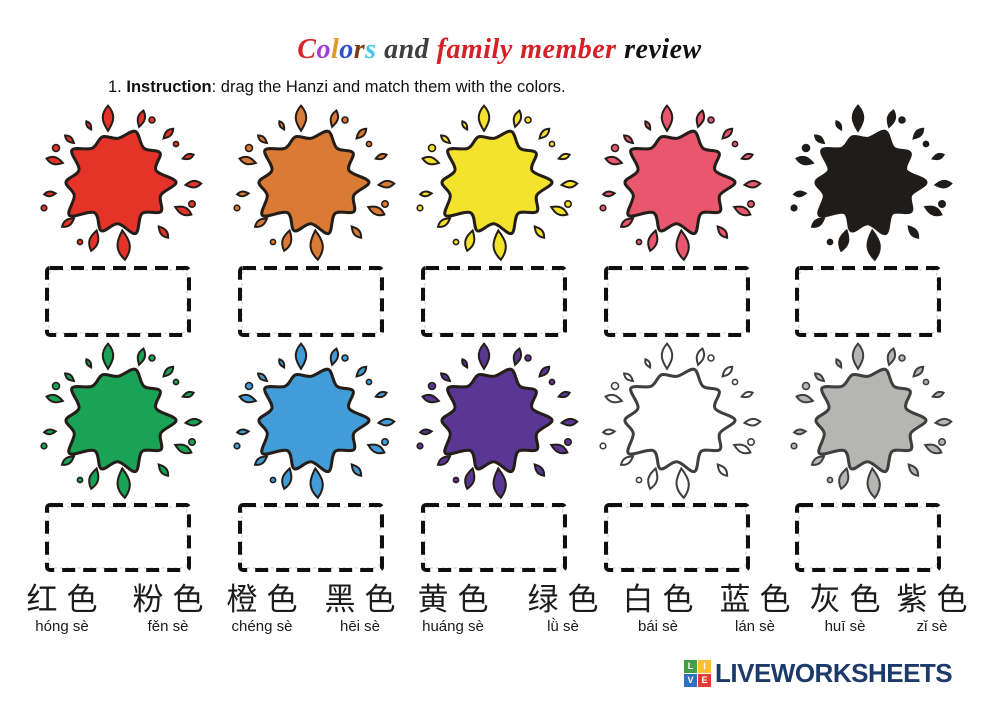 The image size is (999, 707). Describe the element at coordinates (845, 626) in the screenshot. I see `pinyin-text: huī sè` at that location.